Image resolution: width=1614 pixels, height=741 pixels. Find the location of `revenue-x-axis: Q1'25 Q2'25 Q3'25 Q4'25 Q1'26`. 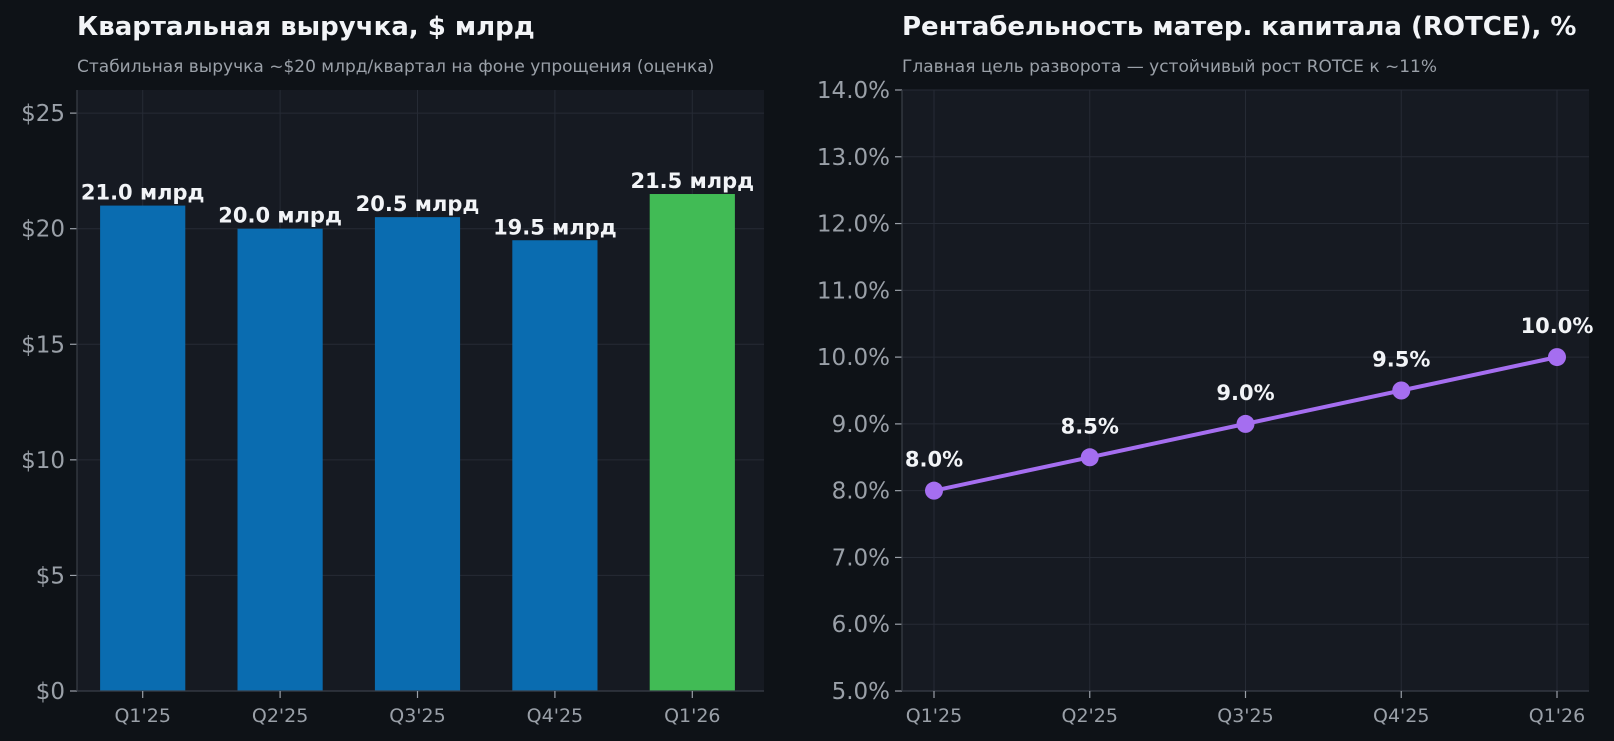

revenue-x-axis: Q1'25 Q2'25 Q3'25 Q4'25 Q1'26 is located at coordinates (420, 708).